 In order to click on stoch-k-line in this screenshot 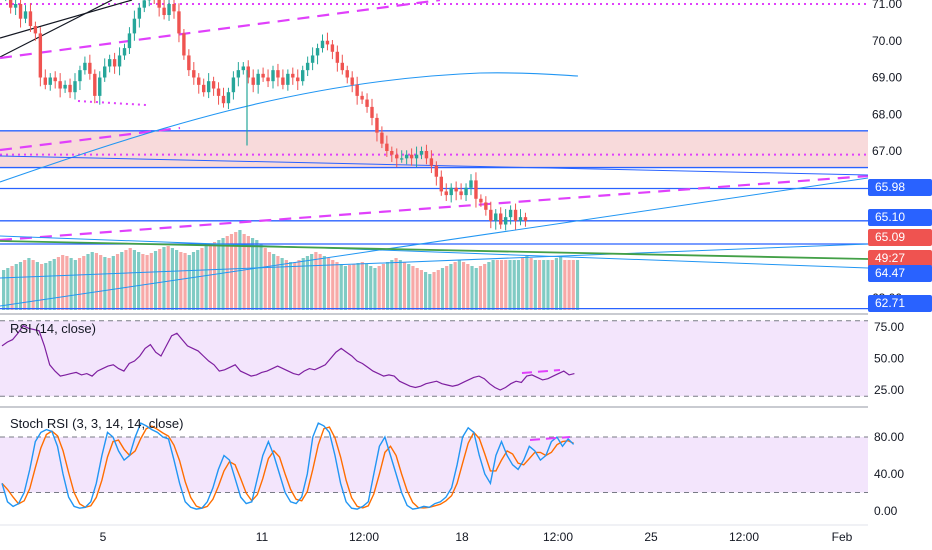, I will do `click(288, 466)`.